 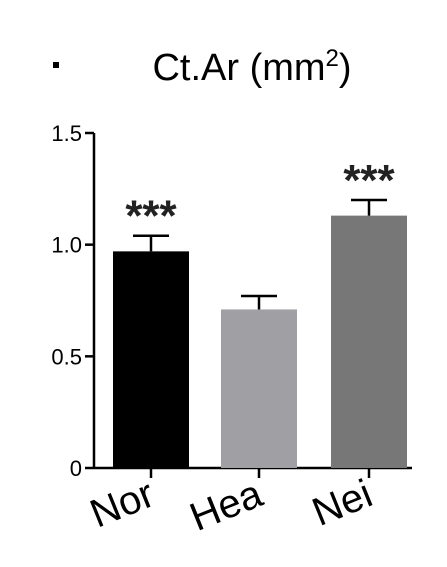 I want to click on y-tick-label: 1.5, so click(x=66, y=133).